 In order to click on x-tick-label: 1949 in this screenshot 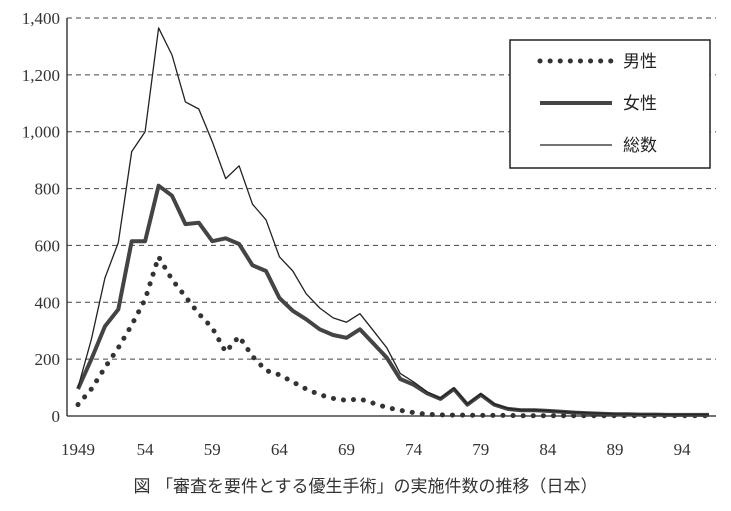, I will do `click(78, 449)`.